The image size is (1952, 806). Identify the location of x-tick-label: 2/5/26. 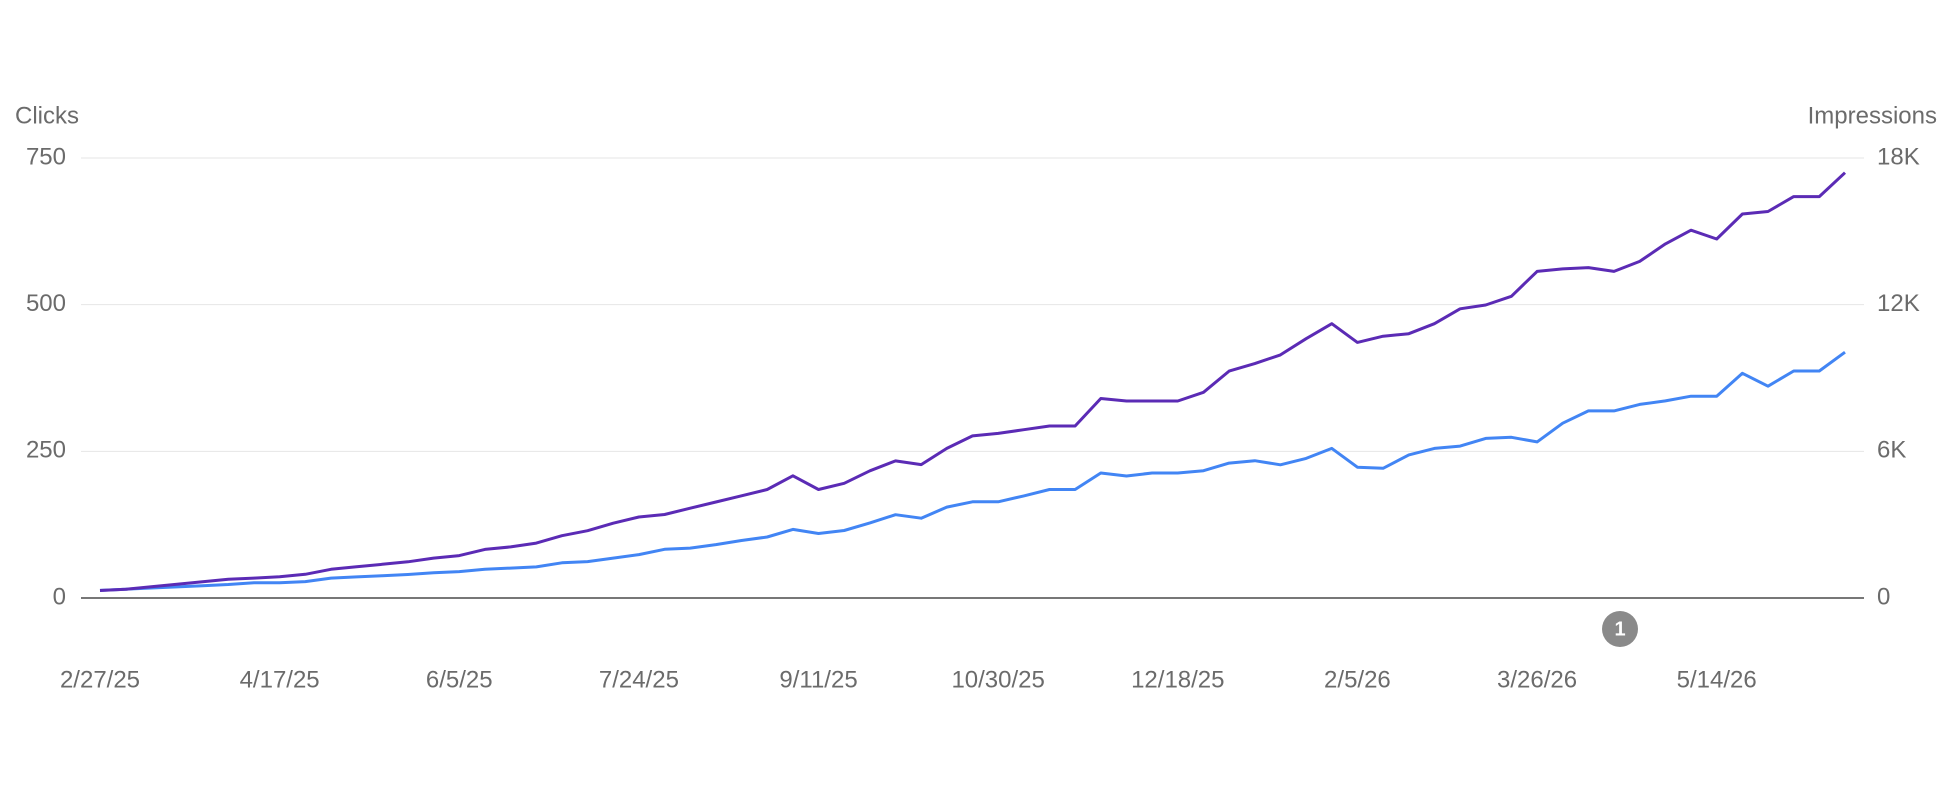
(1357, 679).